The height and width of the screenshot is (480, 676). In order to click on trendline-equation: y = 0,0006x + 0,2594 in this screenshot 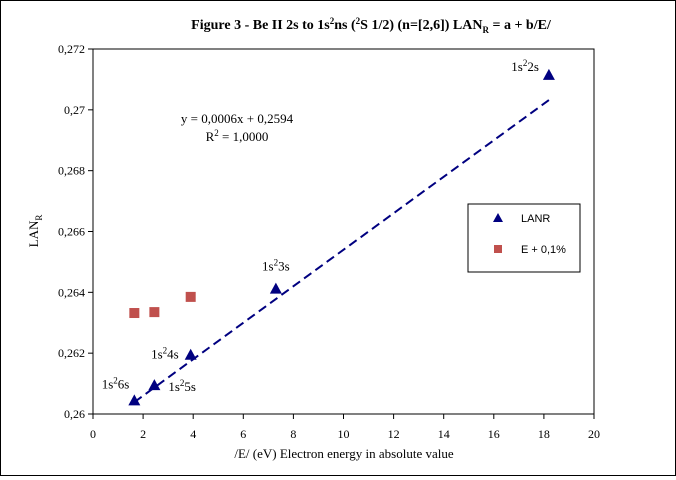, I will do `click(237, 118)`.